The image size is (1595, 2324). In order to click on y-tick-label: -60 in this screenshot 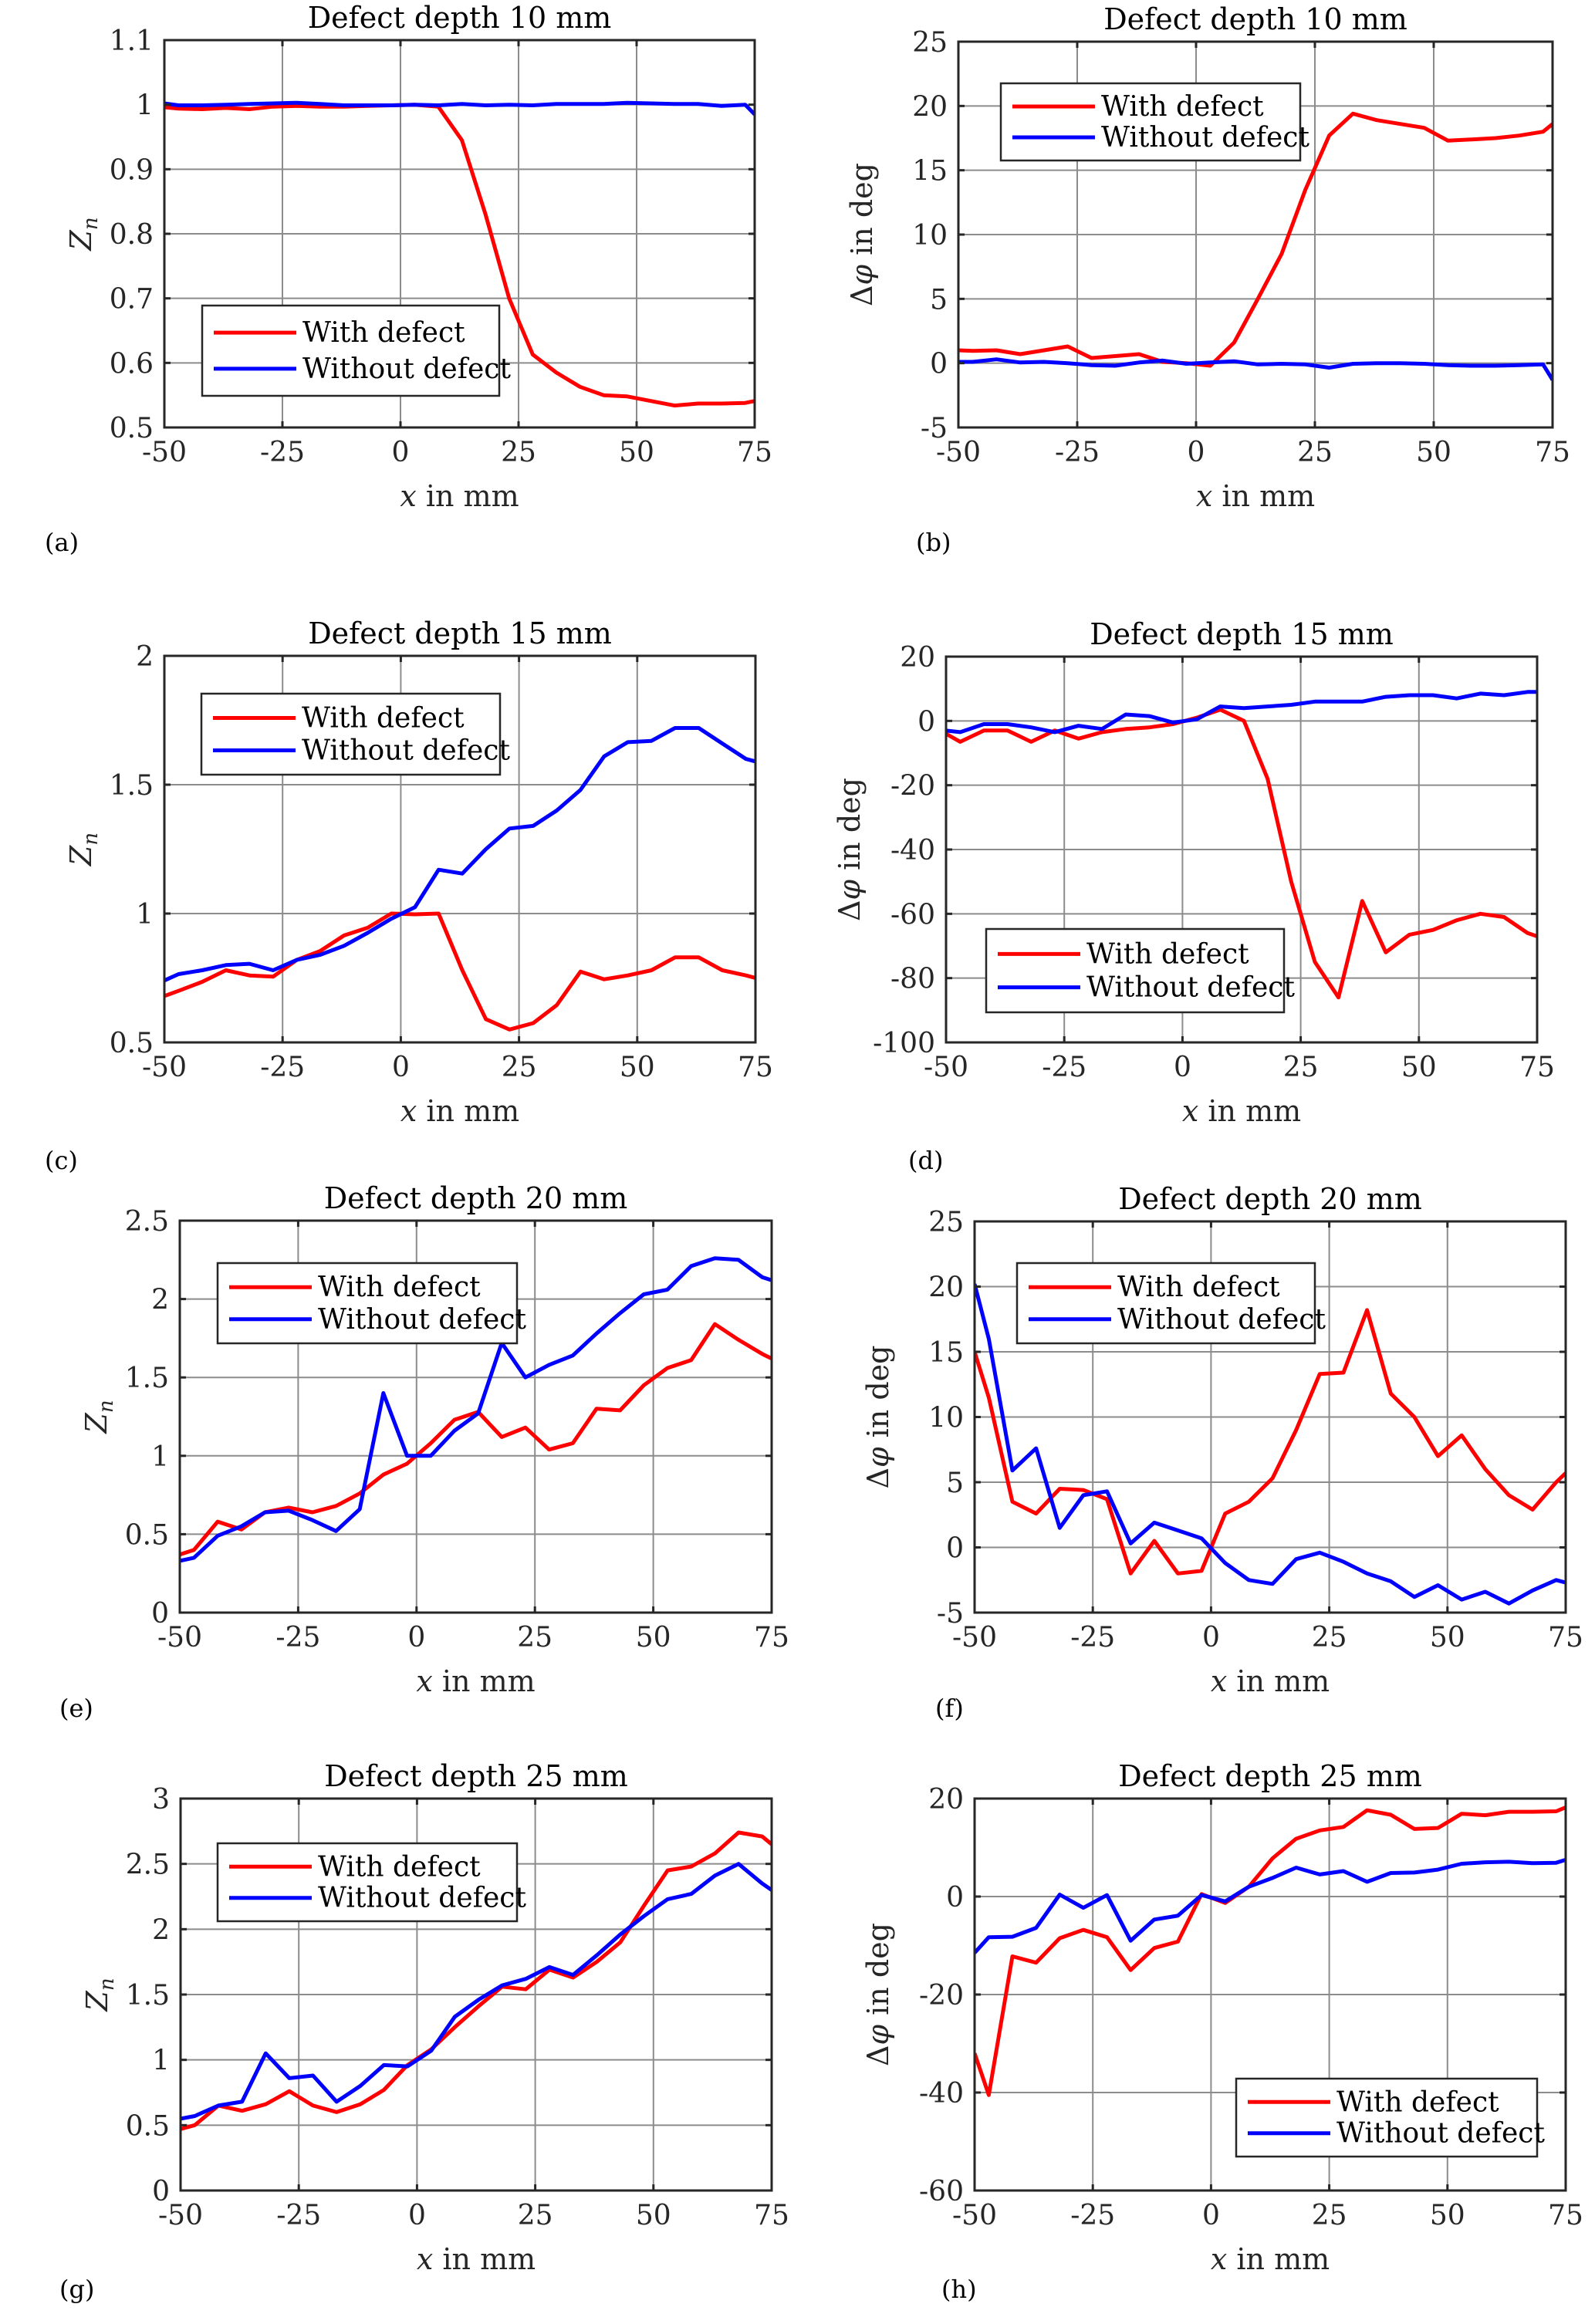, I will do `click(941, 2191)`.